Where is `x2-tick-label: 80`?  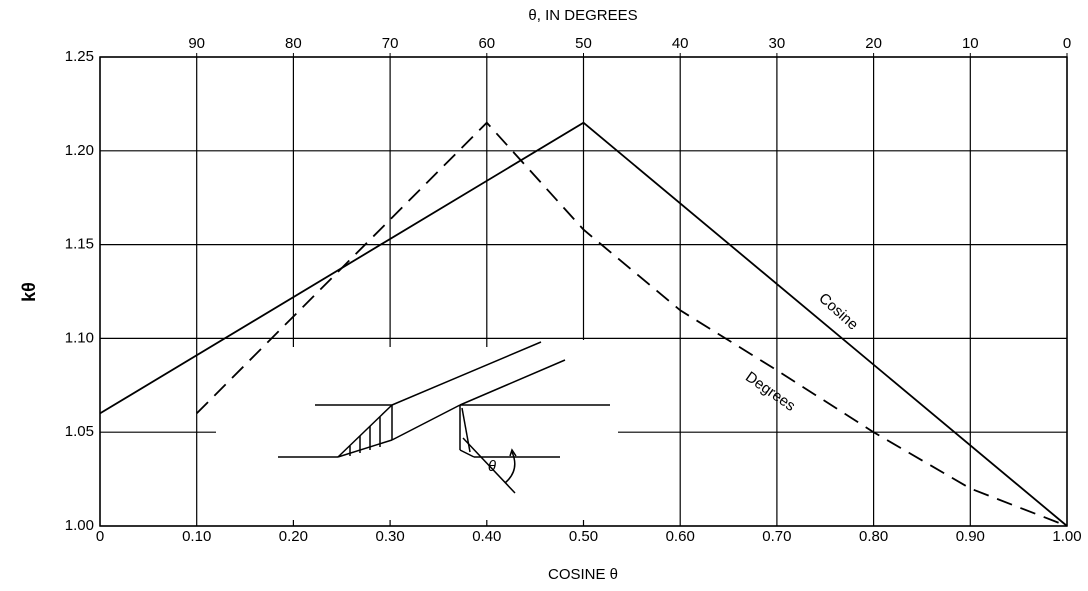
x2-tick-label: 80 is located at coordinates (293, 43).